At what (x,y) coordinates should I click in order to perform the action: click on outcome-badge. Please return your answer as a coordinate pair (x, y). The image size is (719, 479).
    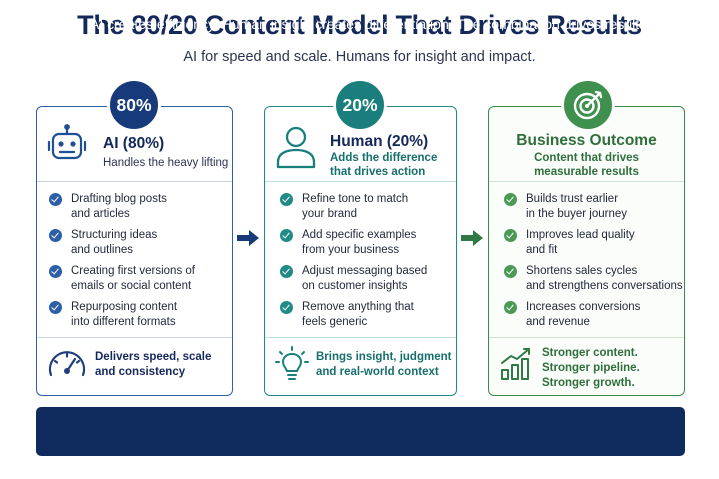
    Looking at the image, I should click on (588, 105).